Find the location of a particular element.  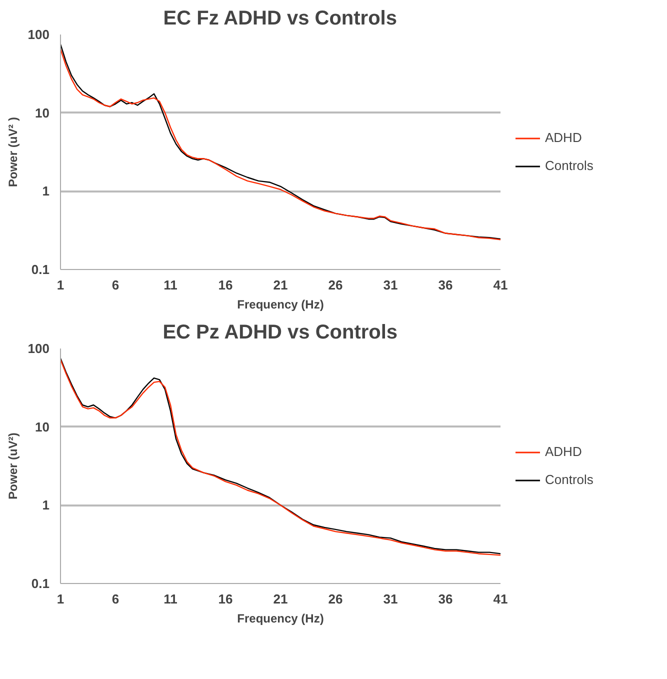

chart-title: EC Fz ADHD vs Controls is located at coordinates (280, 19).